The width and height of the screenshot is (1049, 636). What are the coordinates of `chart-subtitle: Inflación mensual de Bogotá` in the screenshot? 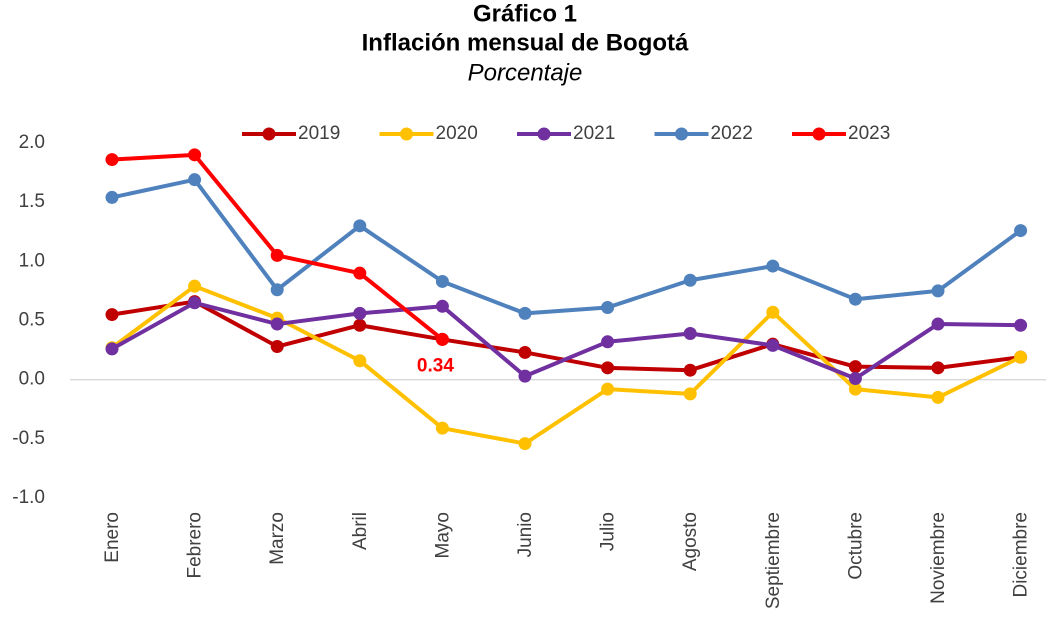 It's located at (525, 42).